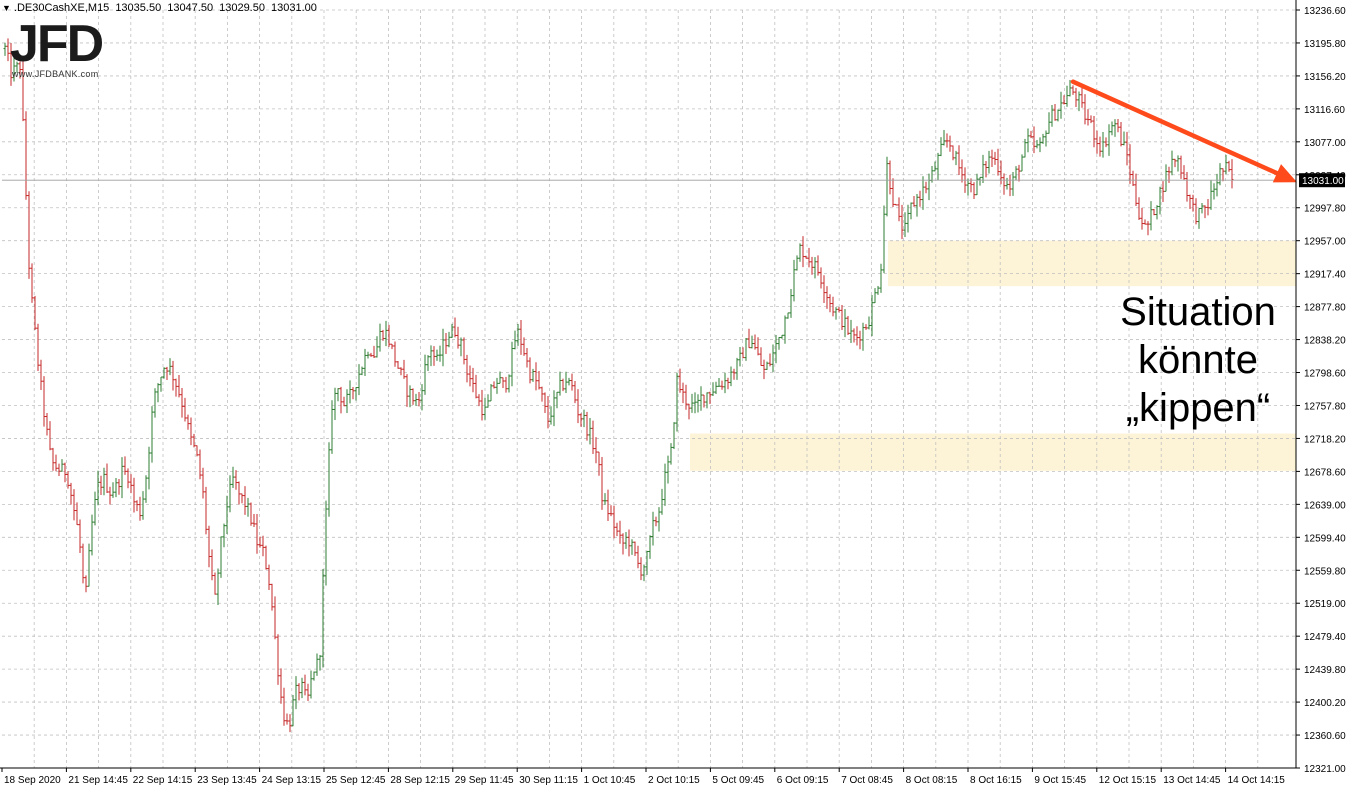 This screenshot has height=792, width=1350. What do you see at coordinates (1257, 780) in the screenshot?
I see `x-tick-label: 14 Oct 14:15` at bounding box center [1257, 780].